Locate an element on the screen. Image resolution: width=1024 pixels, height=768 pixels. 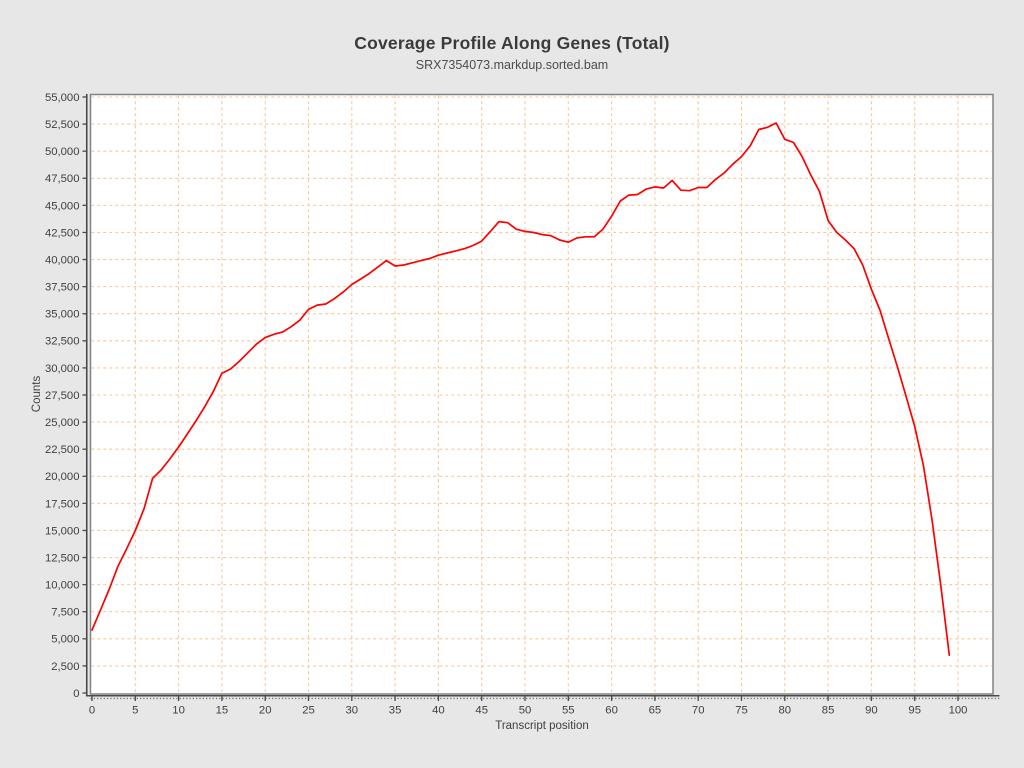
x-tick-label: 0 is located at coordinates (92, 711).